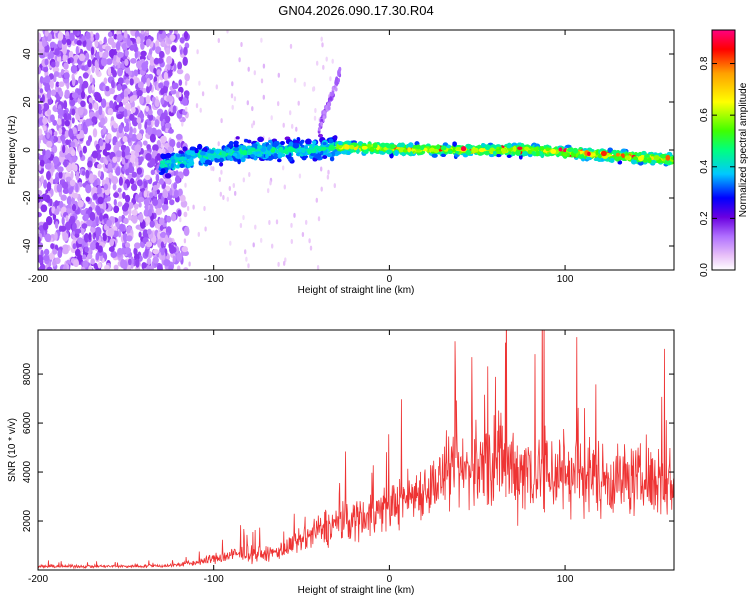  Describe the element at coordinates (704, 270) in the screenshot. I see `colorbar-tick-label: 0.0` at that location.